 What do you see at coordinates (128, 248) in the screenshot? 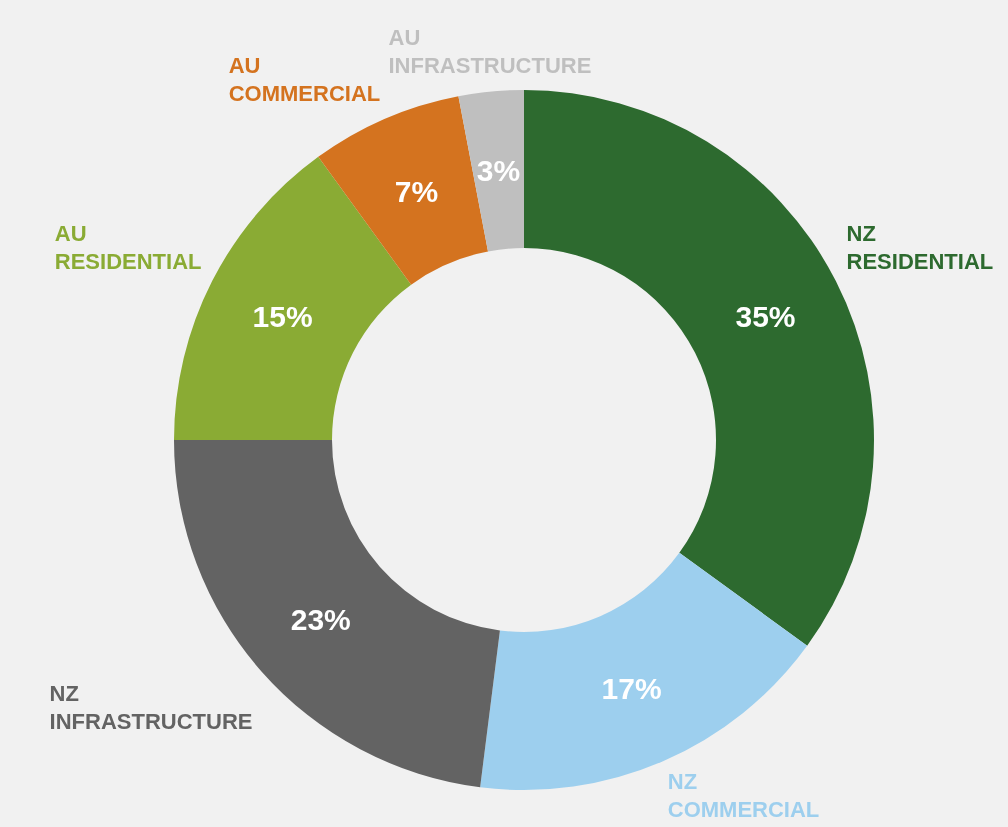
I see `slice-label: AU RESIDENTIAL` at bounding box center [128, 248].